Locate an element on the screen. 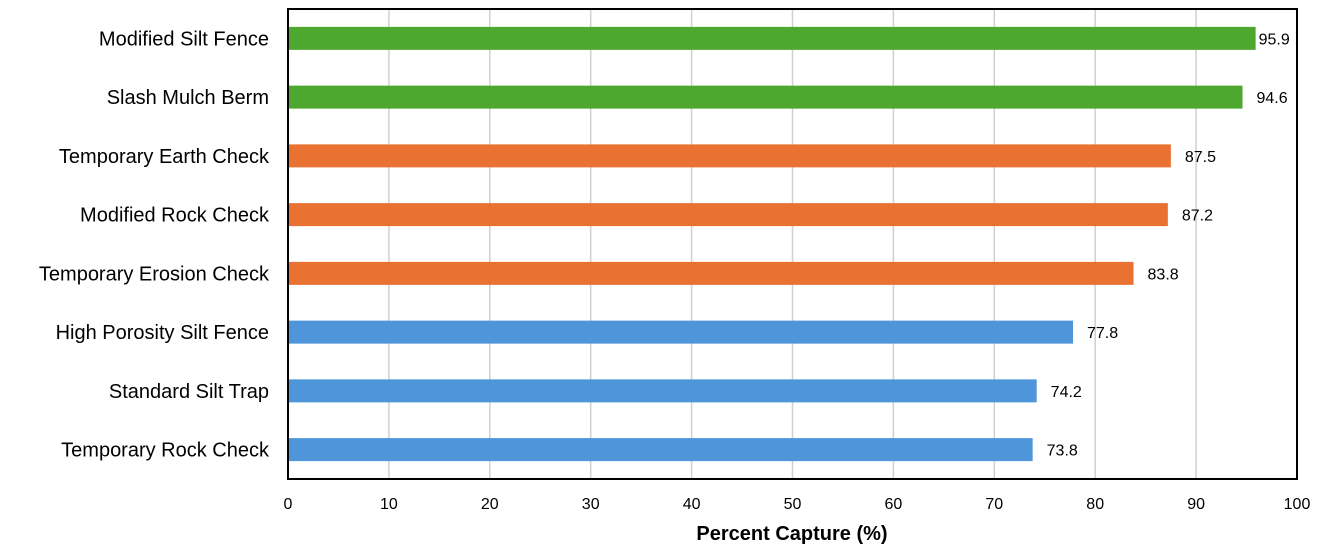  x-tick-label: 70 is located at coordinates (994, 504).